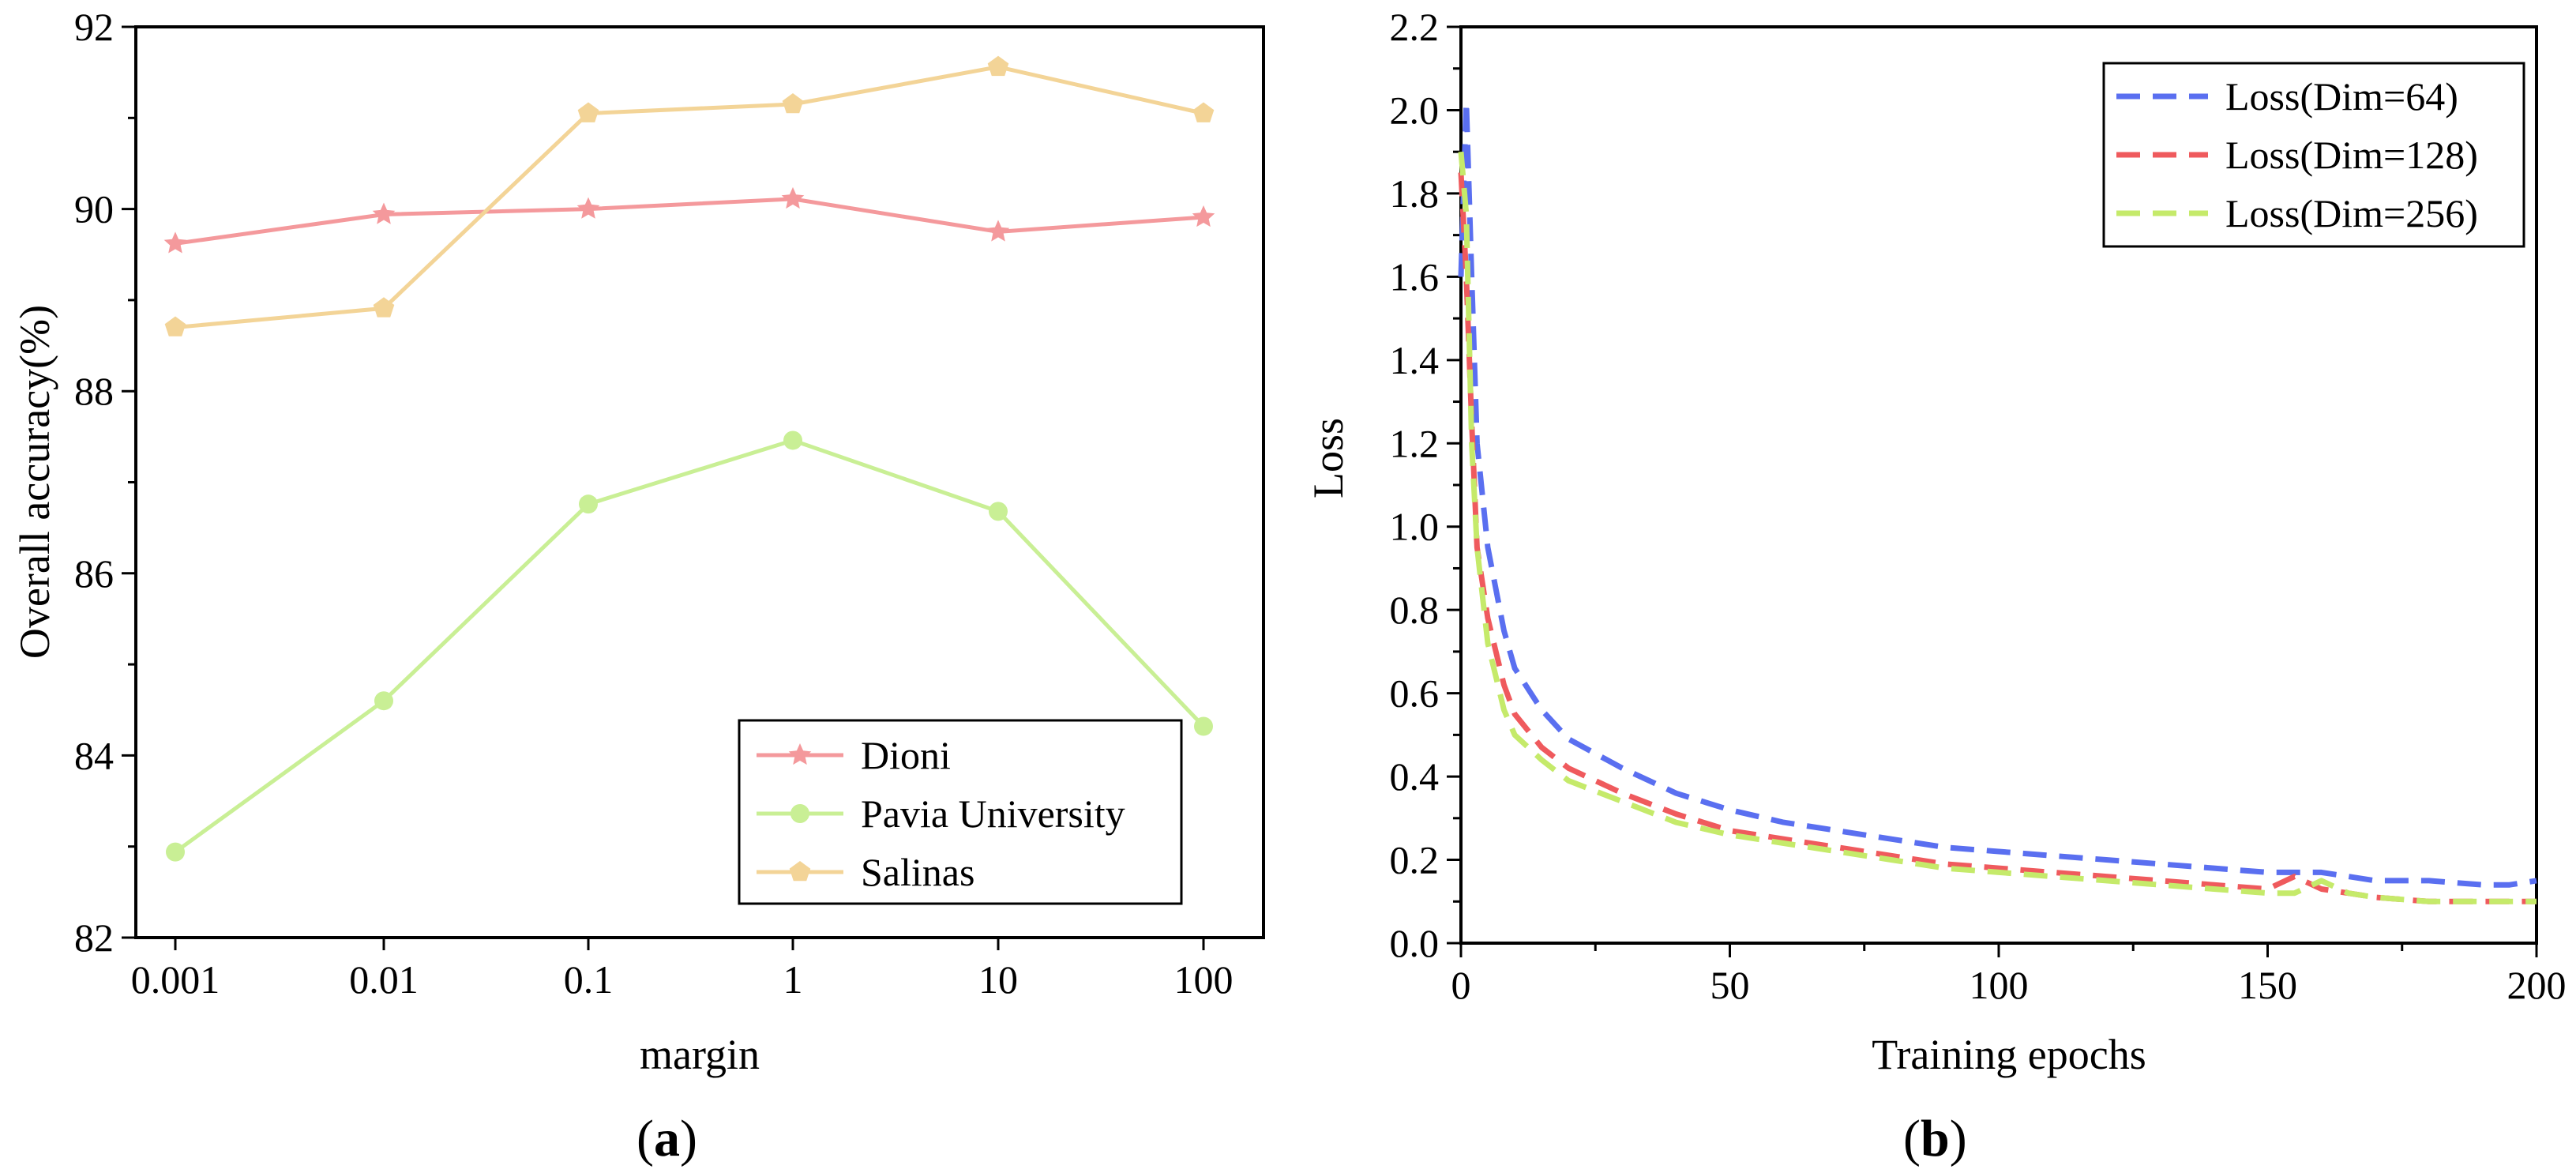 This screenshot has height=1173, width=2576. What do you see at coordinates (1415, 860) in the screenshot?
I see `chart-b-y-tick-label: 0.2` at bounding box center [1415, 860].